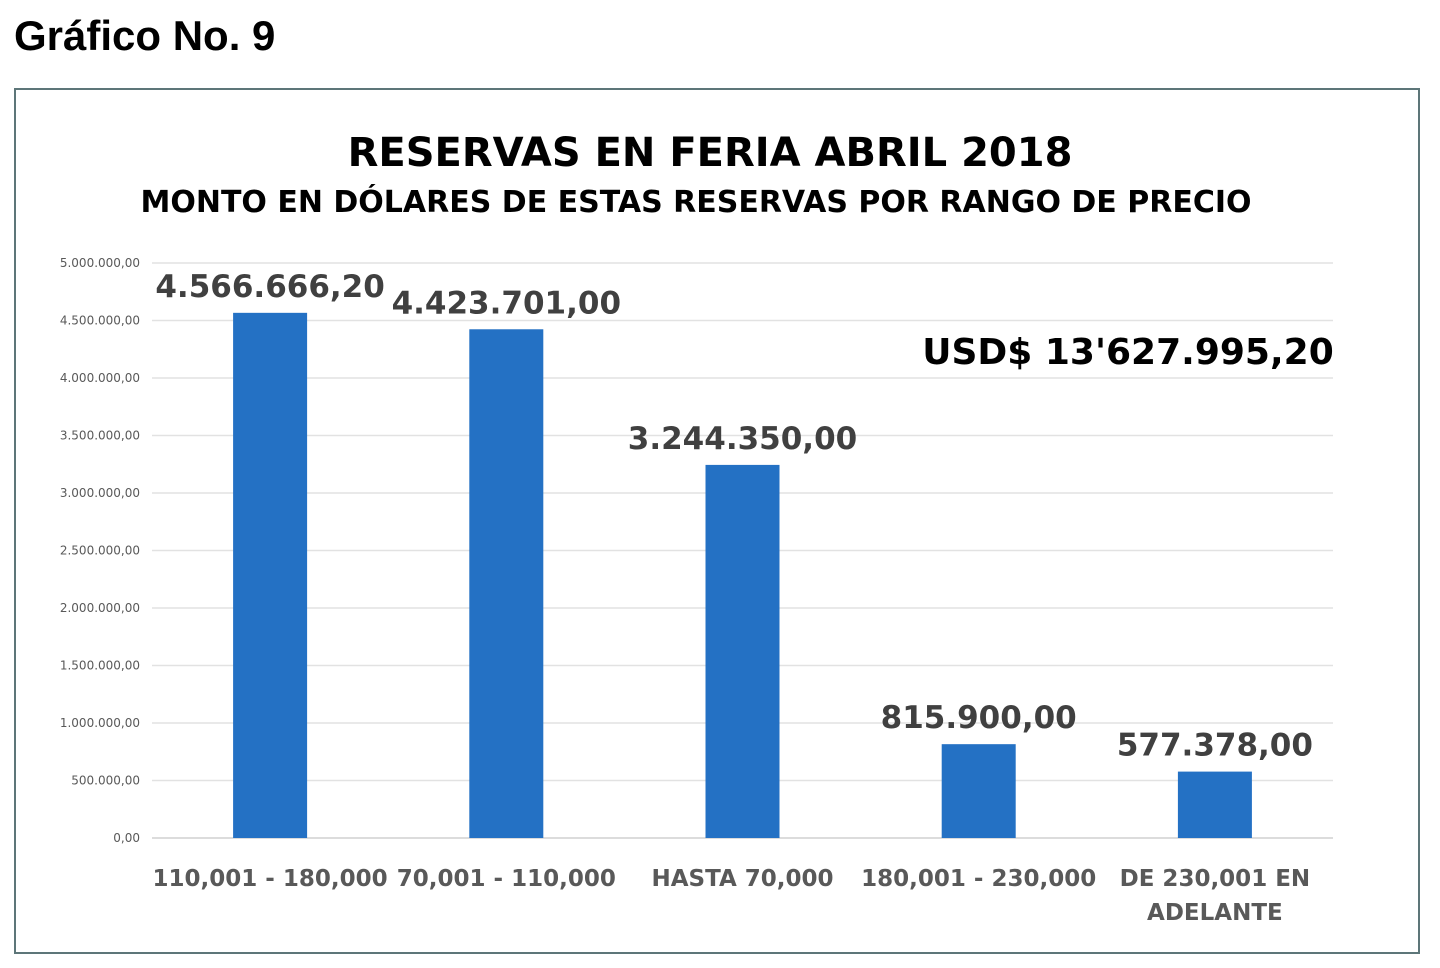 The width and height of the screenshot is (1440, 968). What do you see at coordinates (270, 879) in the screenshot?
I see `x-category-label: 110,001 - 180,000` at bounding box center [270, 879].